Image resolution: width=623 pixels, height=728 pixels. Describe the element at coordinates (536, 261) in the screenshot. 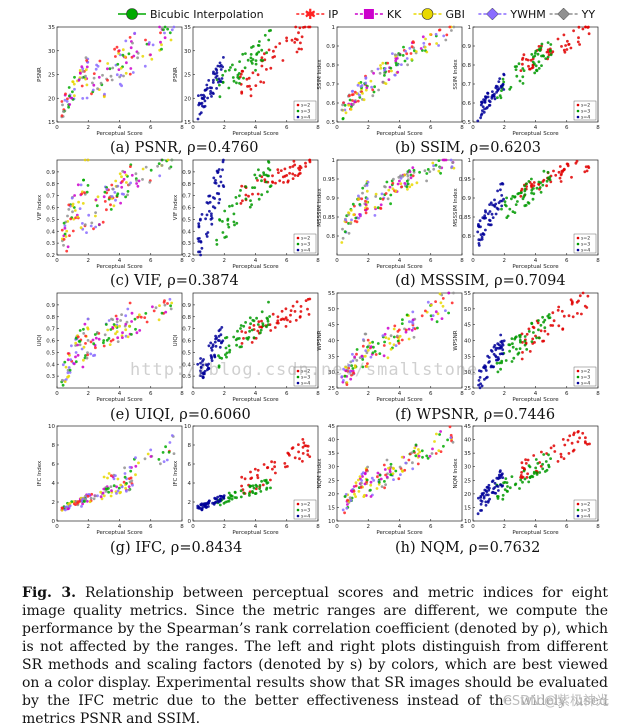

I see `x-tick-label: 4` at that location.